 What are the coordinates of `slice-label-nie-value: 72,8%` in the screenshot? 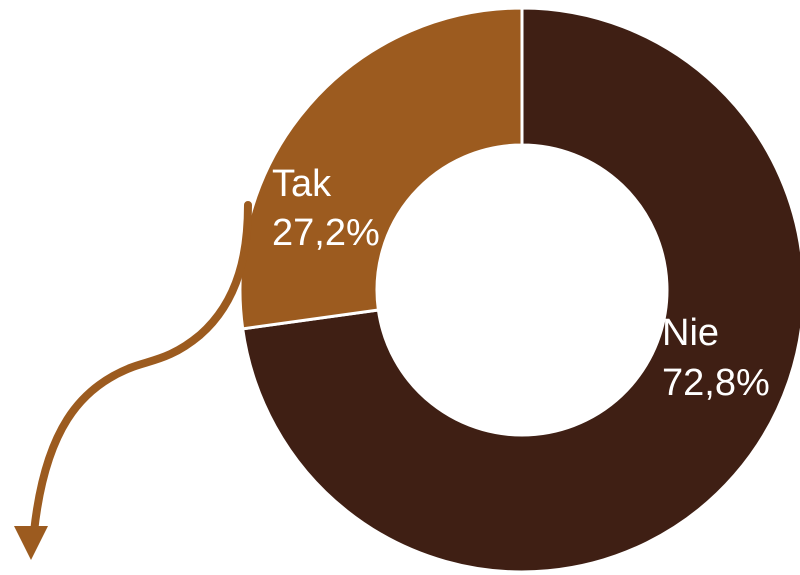 It's located at (716, 383).